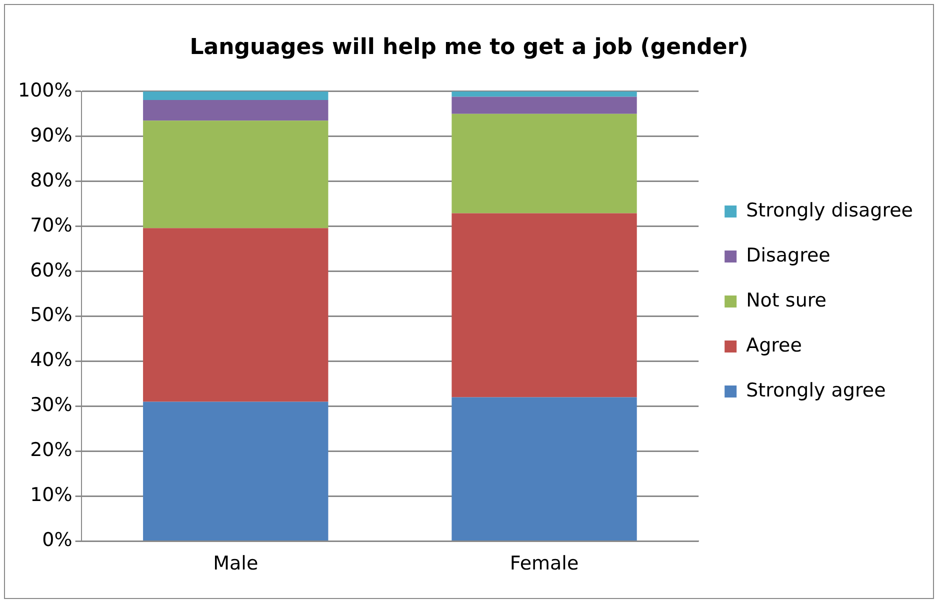 The image size is (940, 605). Describe the element at coordinates (51, 450) in the screenshot. I see `y-tick-label: 20%` at that location.